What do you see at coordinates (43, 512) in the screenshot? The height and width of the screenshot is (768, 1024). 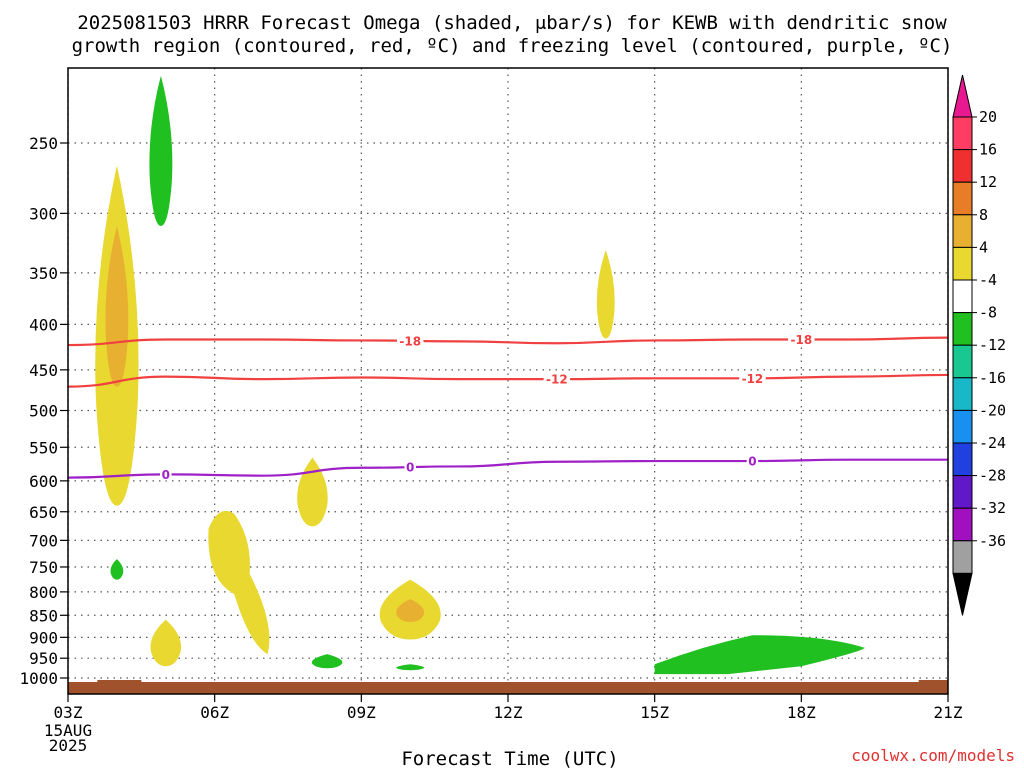 I see `y-tick-label: 650` at bounding box center [43, 512].